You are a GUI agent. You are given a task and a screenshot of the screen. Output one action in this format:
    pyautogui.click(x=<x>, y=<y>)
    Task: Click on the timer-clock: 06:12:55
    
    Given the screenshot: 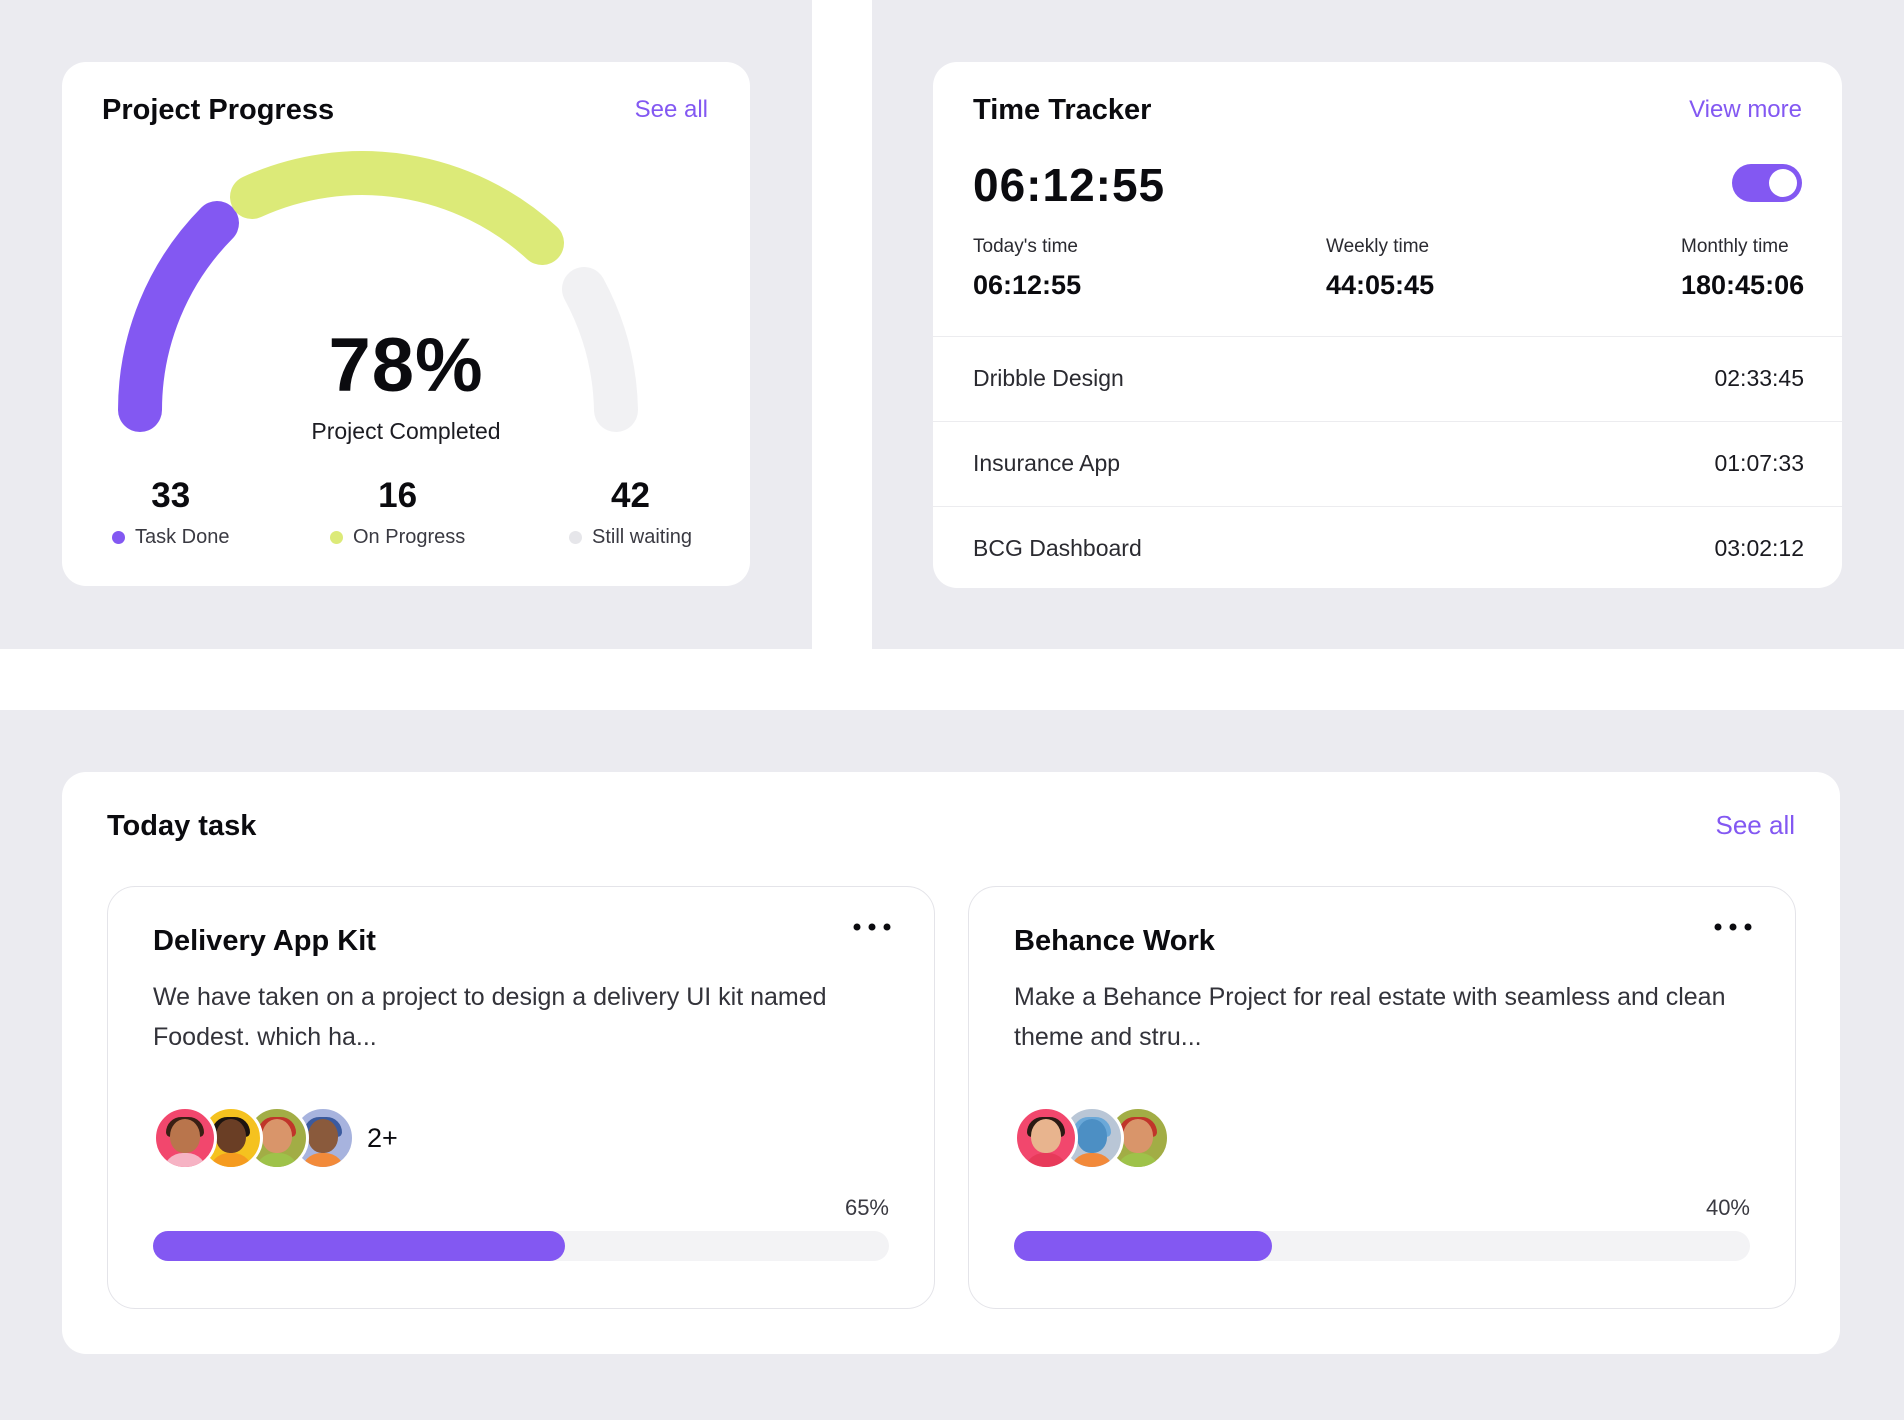 What is the action you would take?
    pyautogui.click(x=1069, y=185)
    